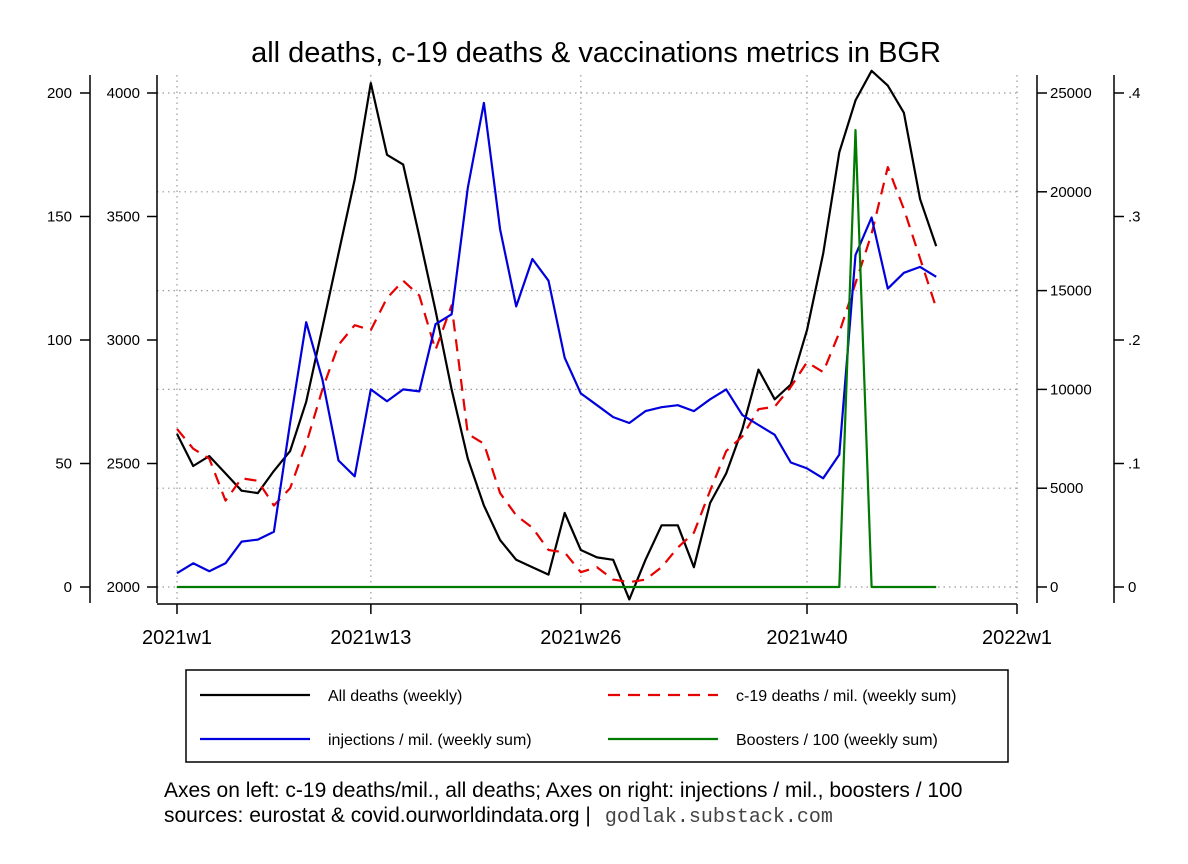  I want to click on site-text: godlak.substack.com, so click(718, 817).